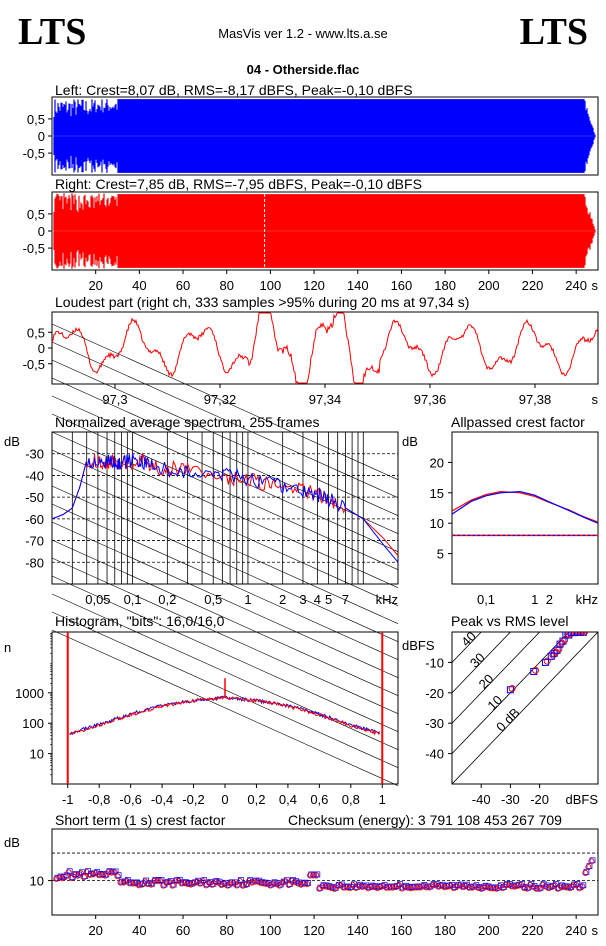 The height and width of the screenshot is (946, 606). I want to click on histogram-title: Histogram, "bits": 16,0/16,0, so click(140, 621).